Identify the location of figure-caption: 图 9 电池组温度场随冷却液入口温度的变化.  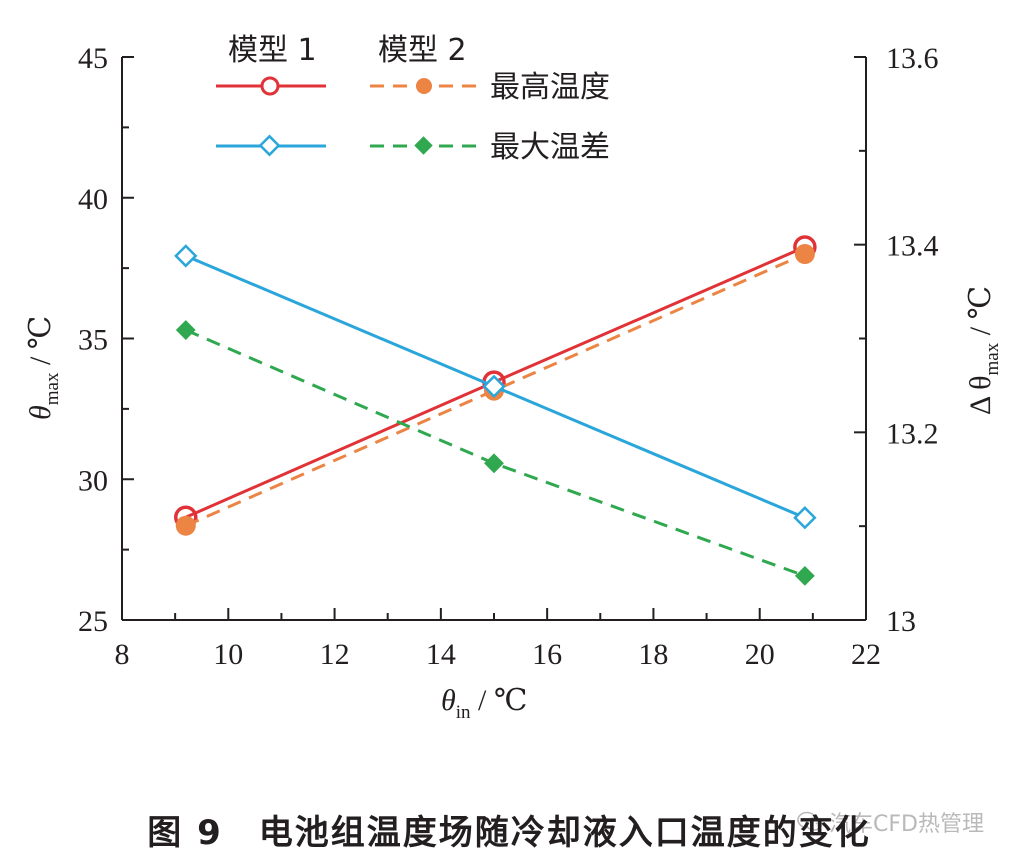
(509, 833).